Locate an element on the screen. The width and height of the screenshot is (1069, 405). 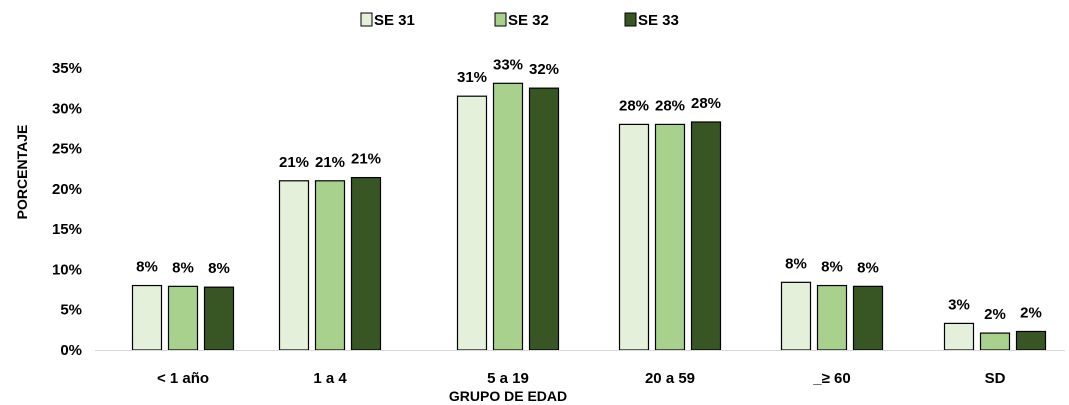
y-tick-label: 35% is located at coordinates (67, 68).